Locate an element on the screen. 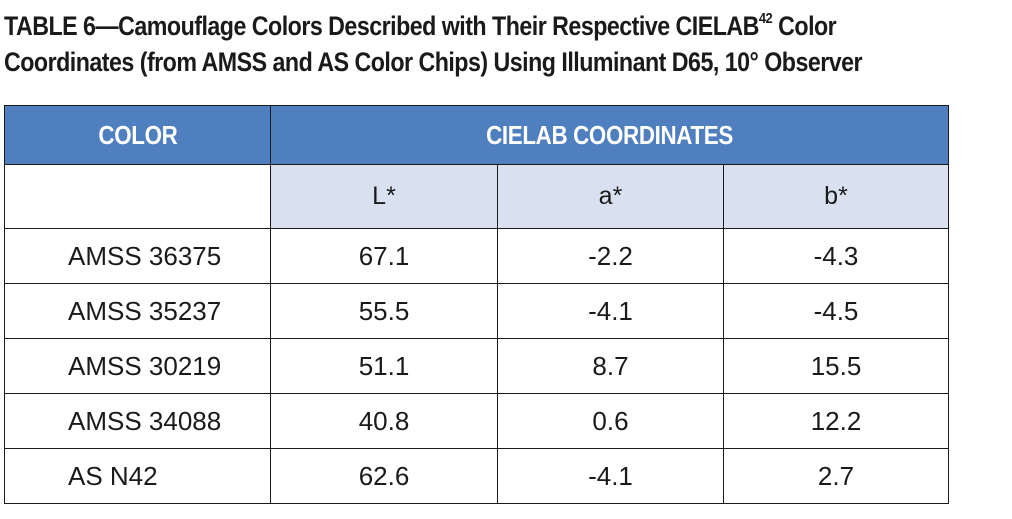 Image resolution: width=1012 pixels, height=519 pixels. l-value-cell: 51.1 is located at coordinates (384, 366).